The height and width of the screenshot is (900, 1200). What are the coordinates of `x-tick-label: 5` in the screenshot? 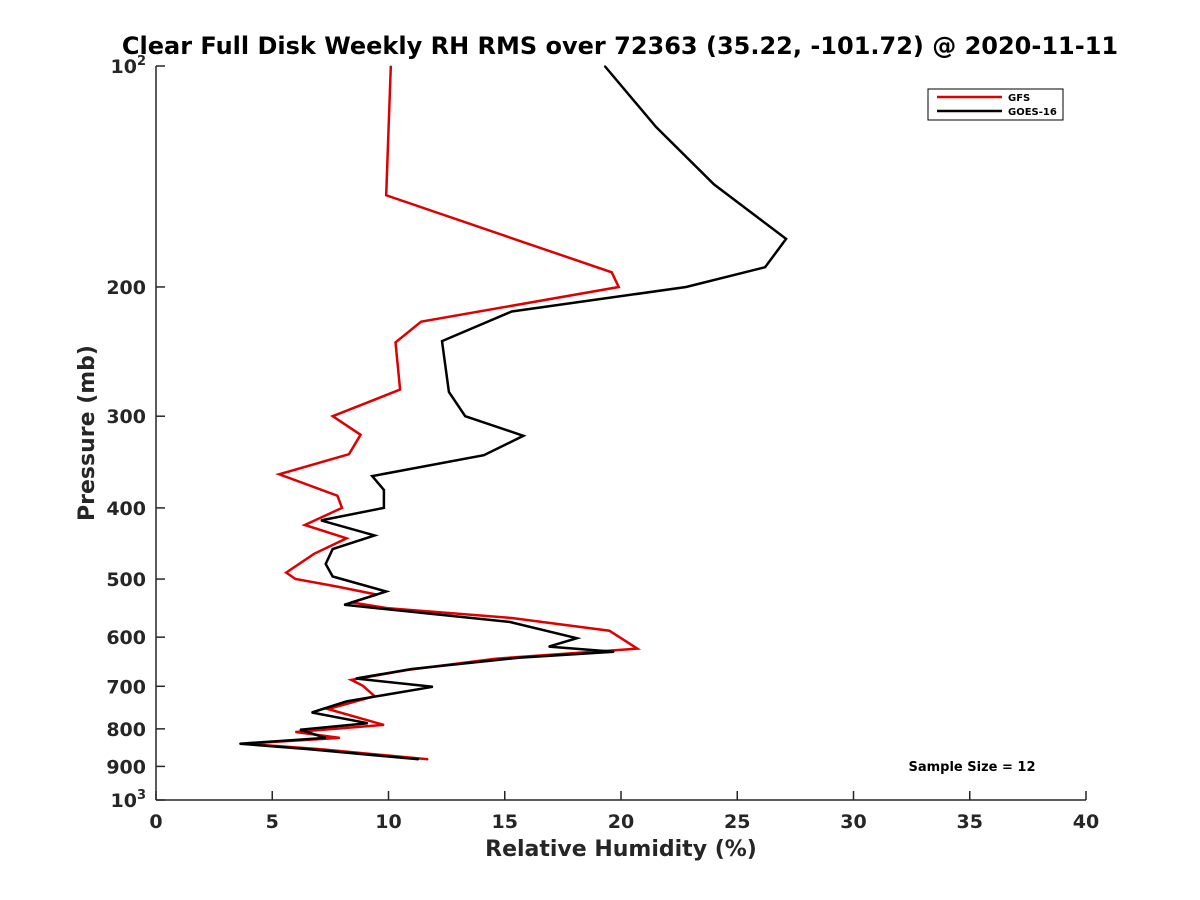 It's located at (272, 822).